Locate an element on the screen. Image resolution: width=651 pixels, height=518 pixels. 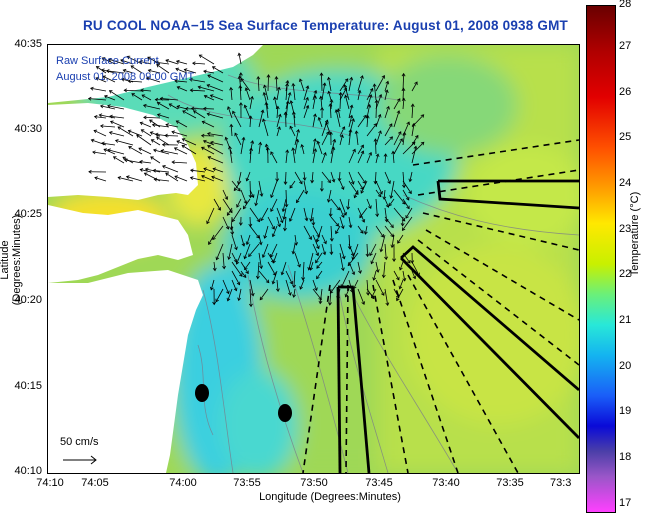
lon-tick: 74:00 is located at coordinates (183, 483).